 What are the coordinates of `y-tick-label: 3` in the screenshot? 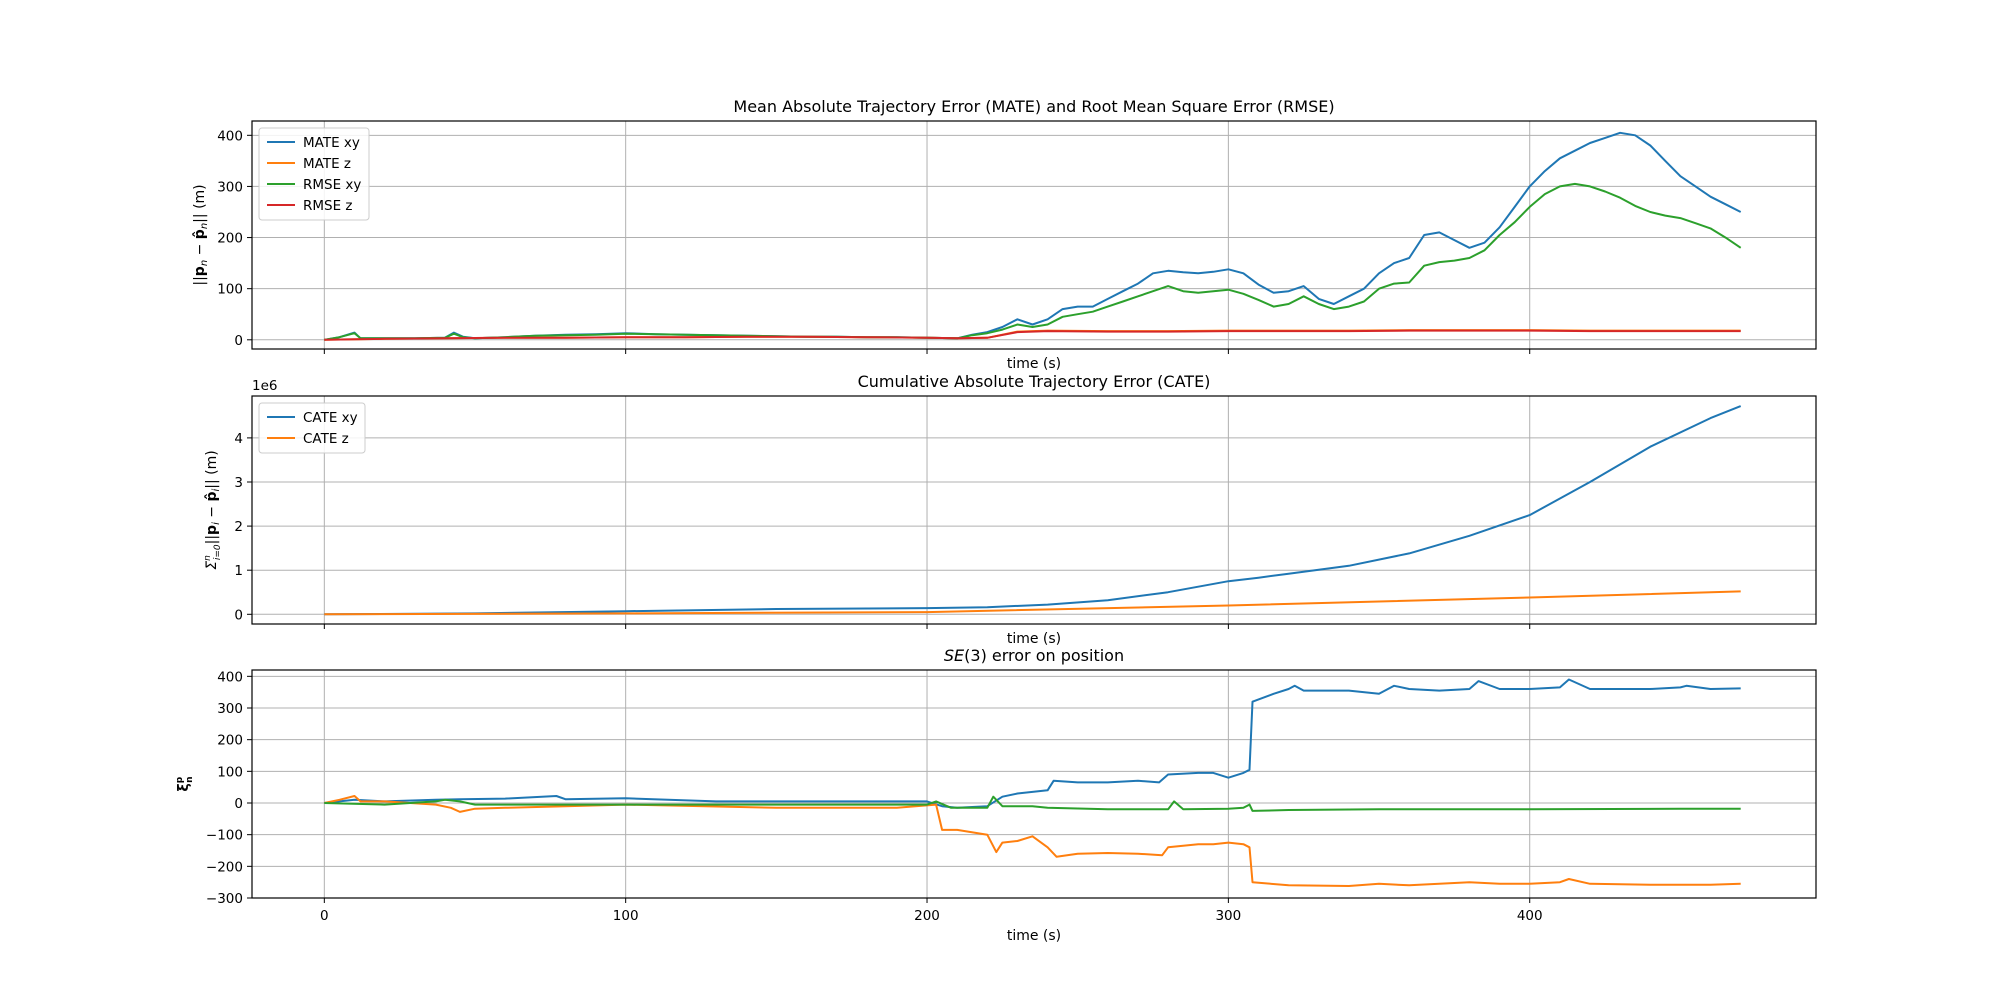 It's located at (238, 483).